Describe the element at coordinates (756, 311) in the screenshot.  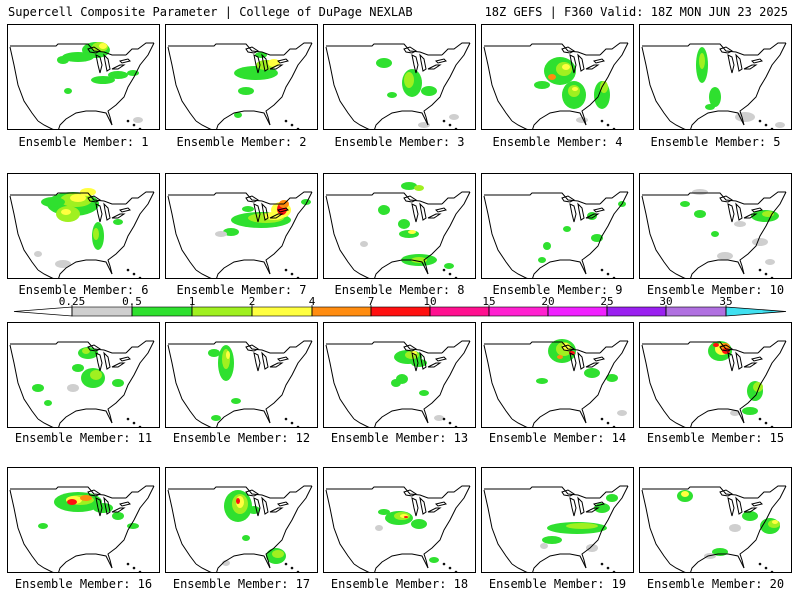
I see `scale-arrow-high` at that location.